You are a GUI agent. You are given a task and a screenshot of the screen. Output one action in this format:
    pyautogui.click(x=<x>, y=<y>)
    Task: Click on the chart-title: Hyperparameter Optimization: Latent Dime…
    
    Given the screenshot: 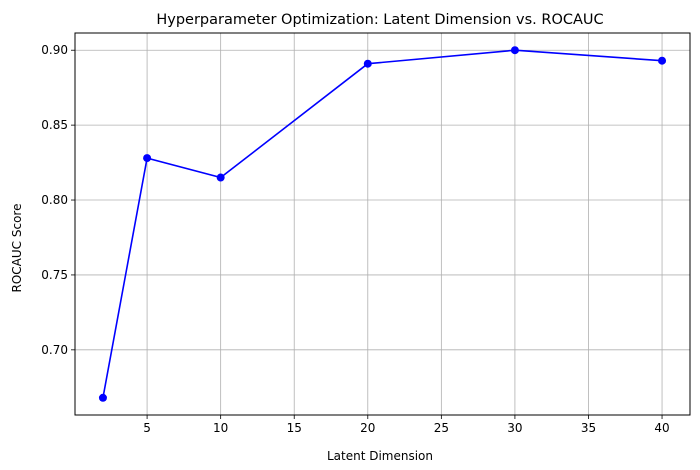 What is the action you would take?
    pyautogui.click(x=379, y=20)
    